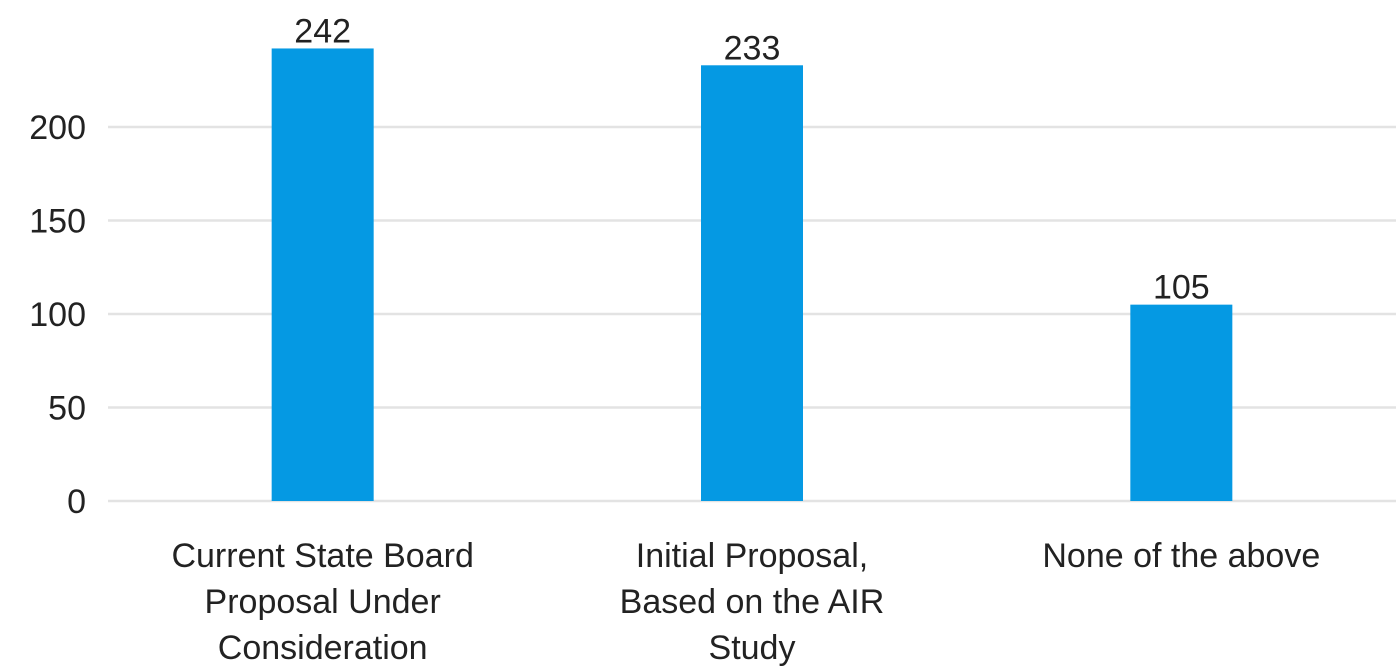 This screenshot has width=1396, height=669. What do you see at coordinates (752, 48) in the screenshot?
I see `data-label: 233` at bounding box center [752, 48].